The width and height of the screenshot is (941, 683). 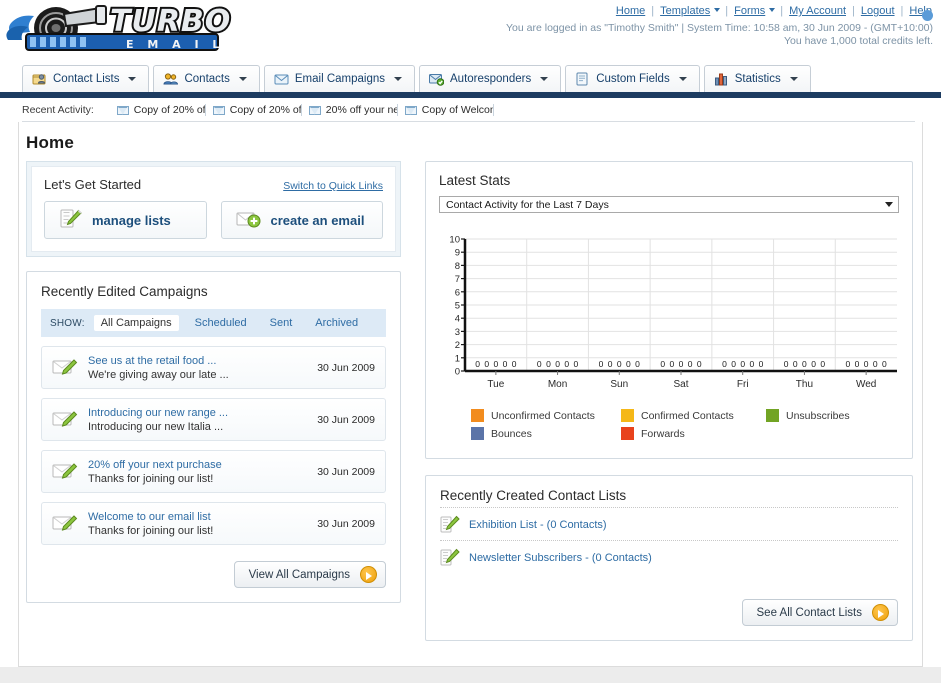 What do you see at coordinates (450, 524) in the screenshot?
I see `list-pencil-icon` at bounding box center [450, 524].